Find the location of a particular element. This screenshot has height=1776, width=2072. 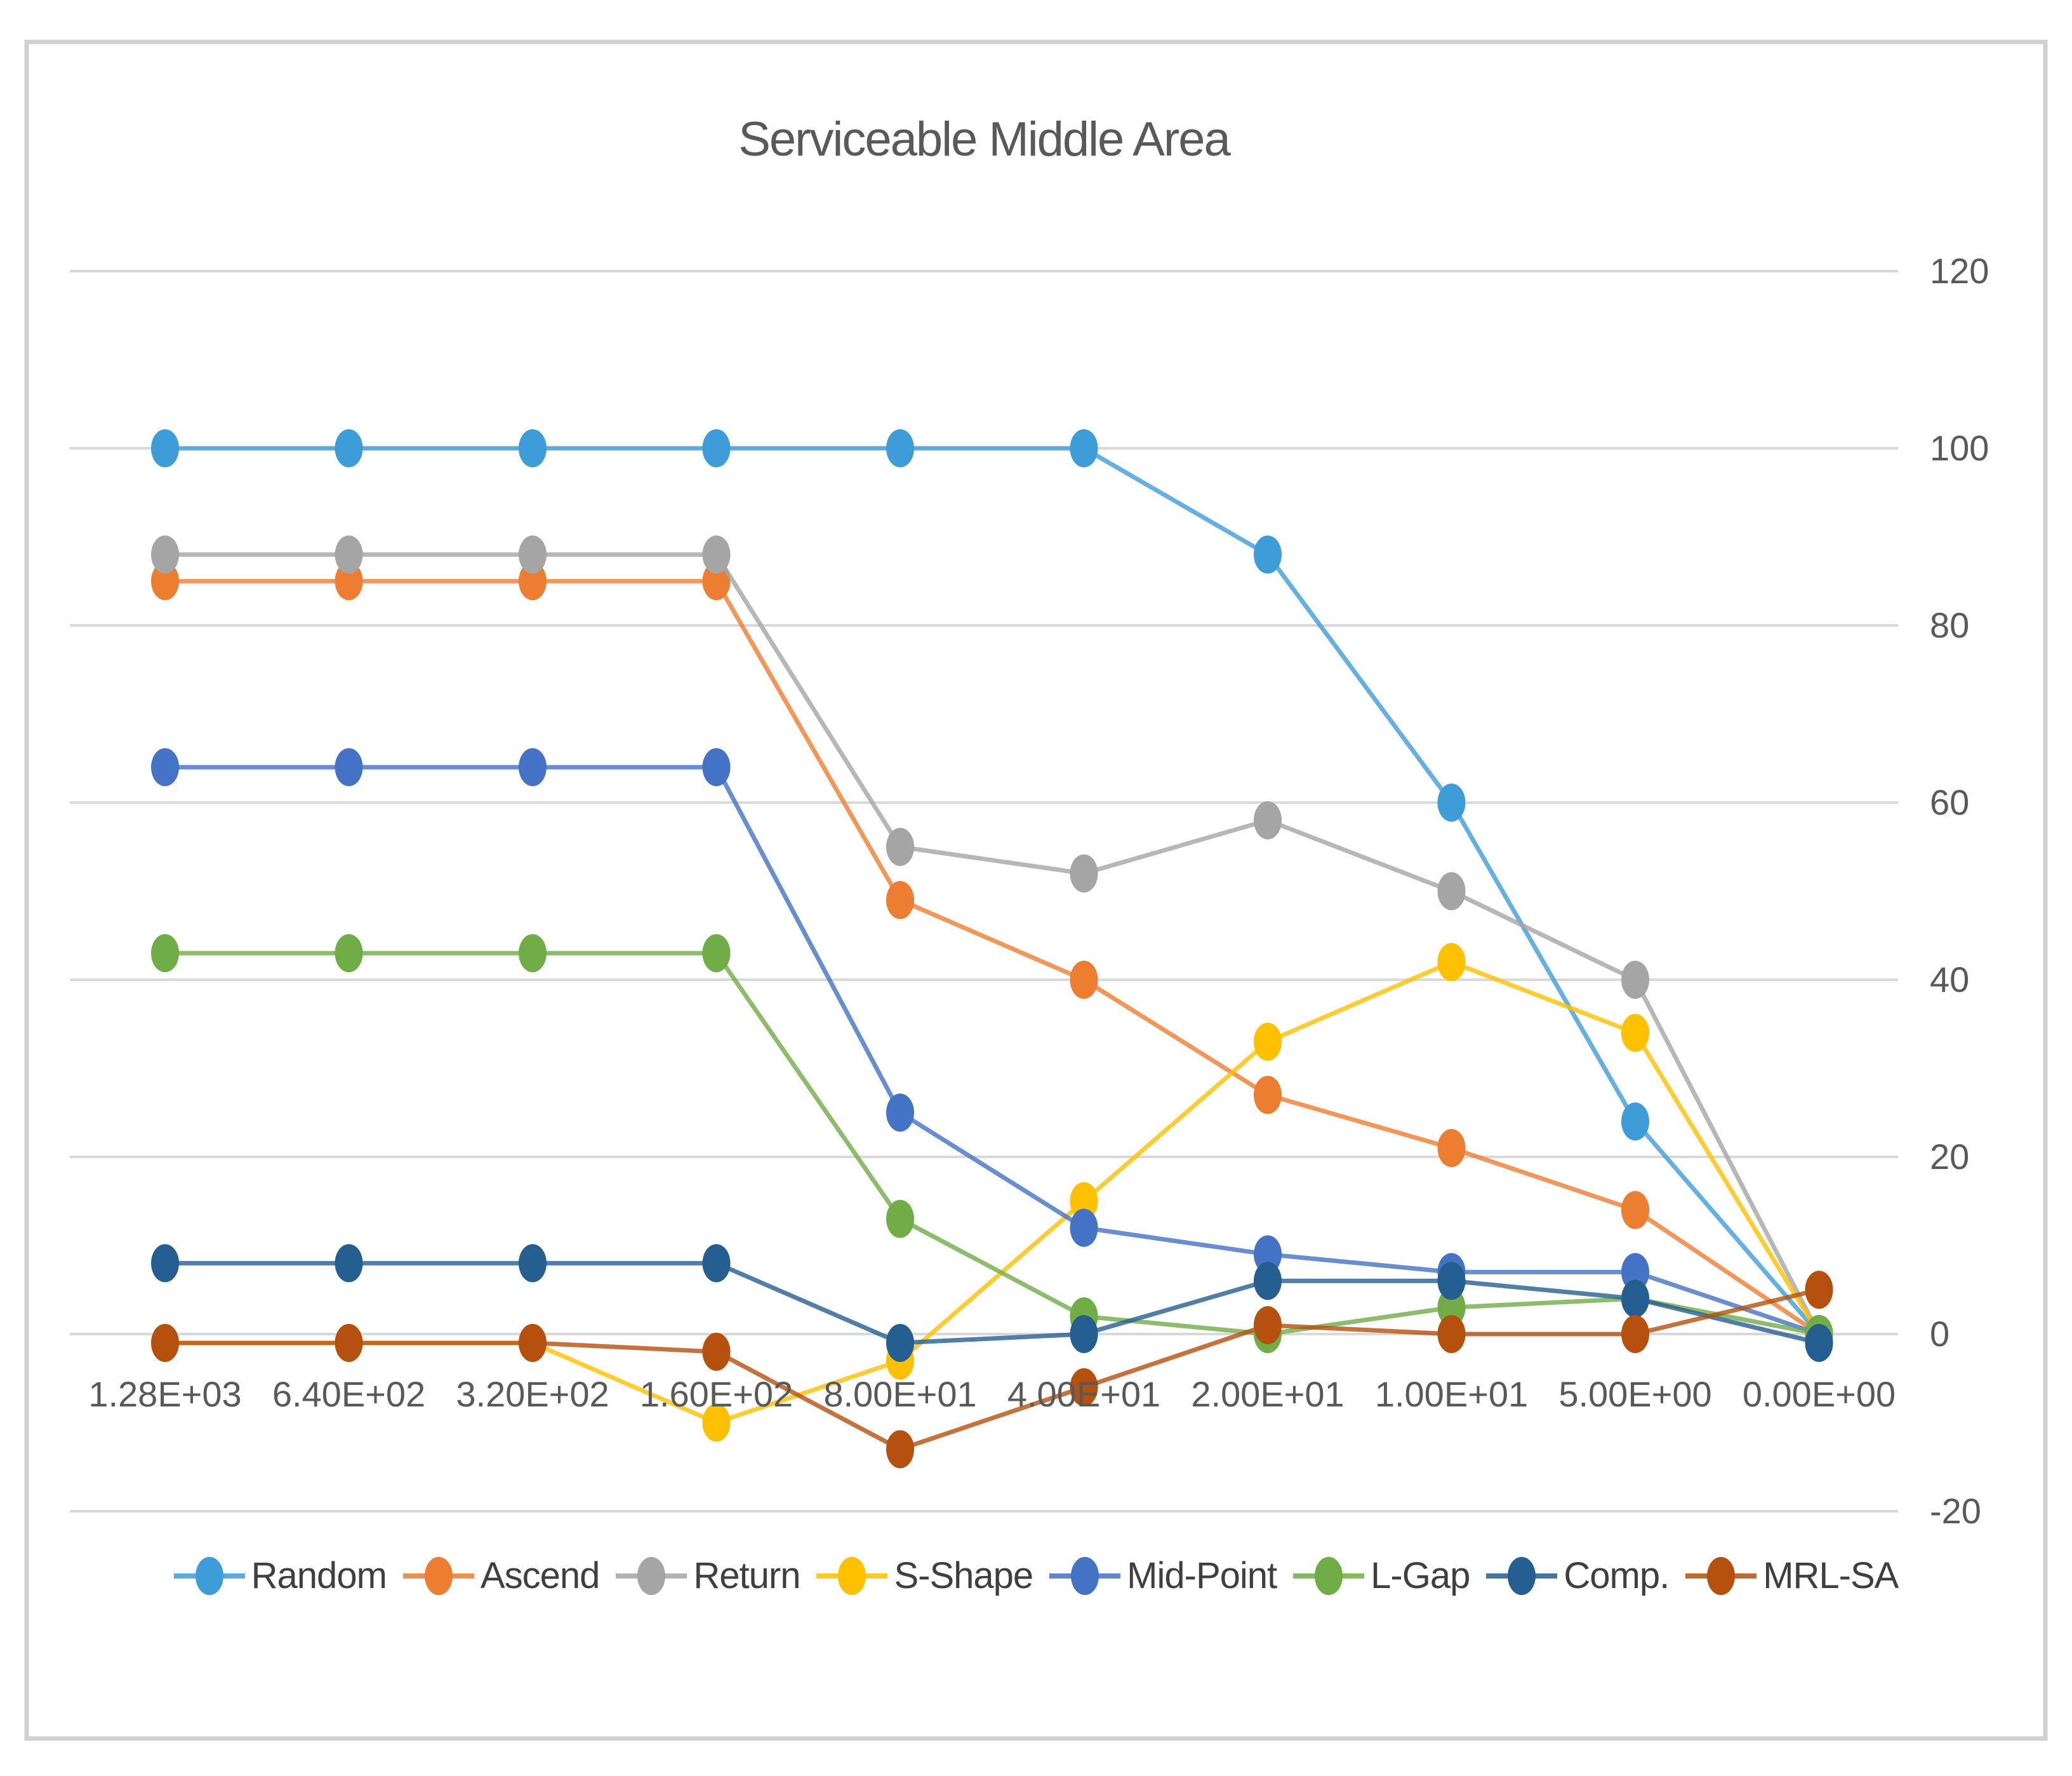

x-tick-label: 1.60E+02 is located at coordinates (716, 1394).